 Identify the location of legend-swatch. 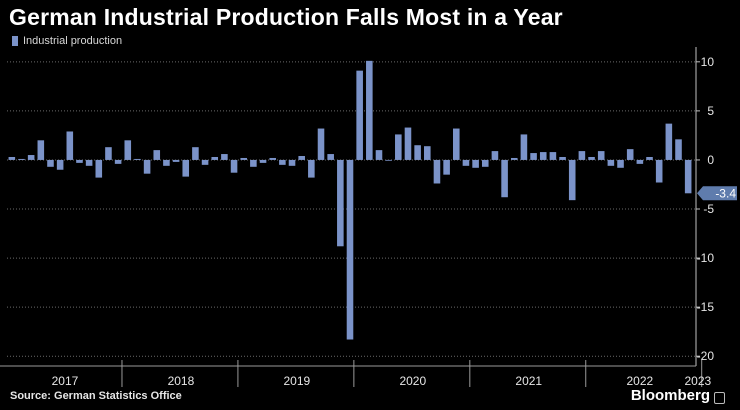
(15, 41).